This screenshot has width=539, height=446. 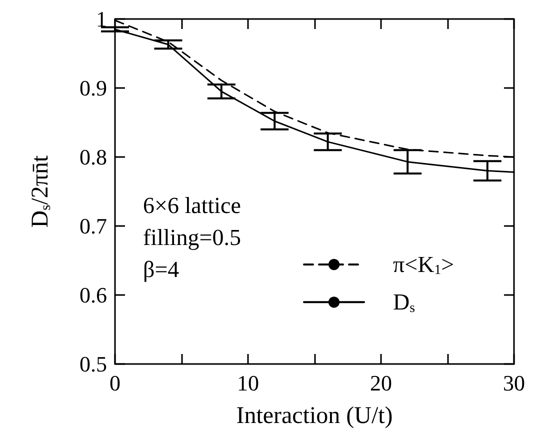 I want to click on y-tick-label: 0.7, so click(x=93, y=226).